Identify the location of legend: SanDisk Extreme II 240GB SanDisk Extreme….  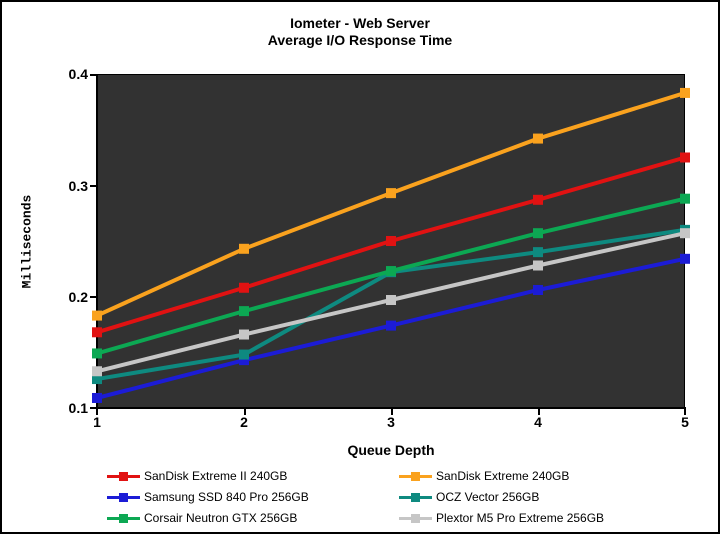
(377, 497).